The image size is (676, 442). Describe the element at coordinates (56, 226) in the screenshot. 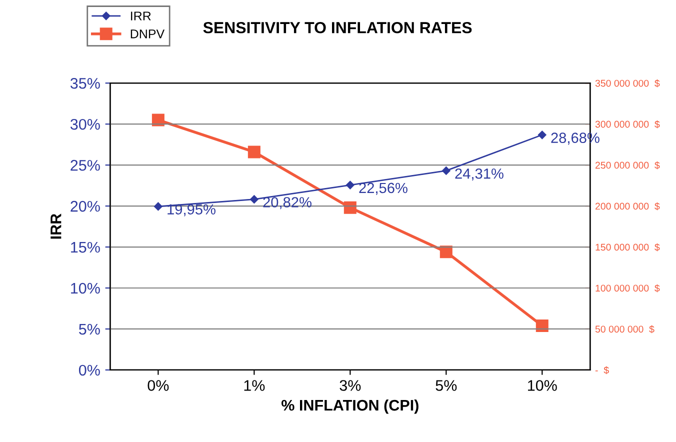

I see `y-axis-title: IRR` at that location.